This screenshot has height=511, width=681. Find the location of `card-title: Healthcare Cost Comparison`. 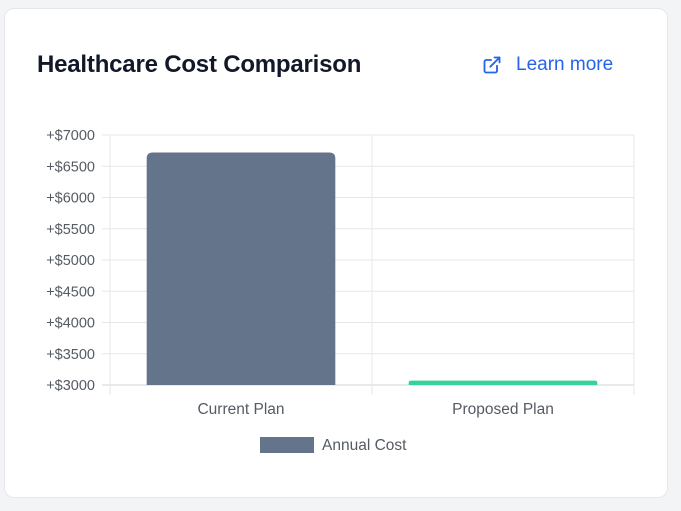

card-title: Healthcare Cost Comparison is located at coordinates (199, 64).